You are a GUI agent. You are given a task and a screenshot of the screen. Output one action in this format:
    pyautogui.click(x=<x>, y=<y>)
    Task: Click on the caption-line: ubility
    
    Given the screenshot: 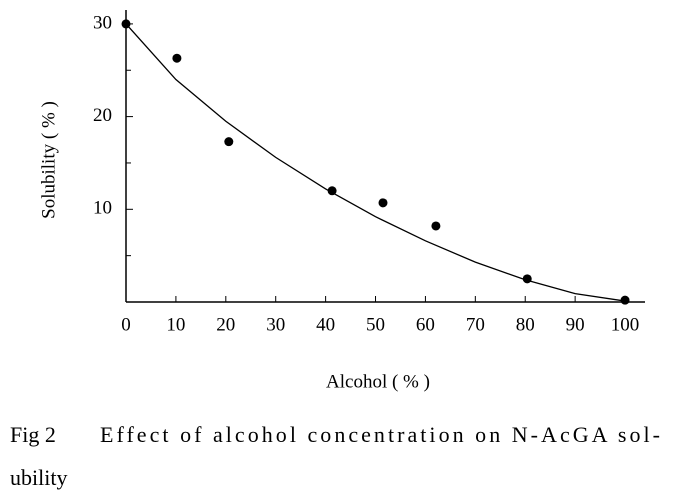 What is the action you would take?
    pyautogui.click(x=38, y=477)
    